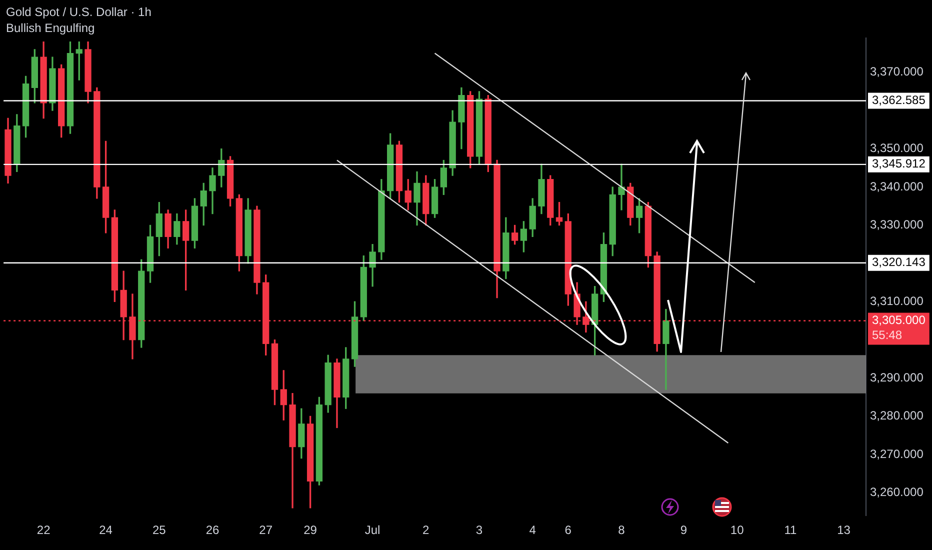 Image resolution: width=932 pixels, height=550 pixels. What do you see at coordinates (899, 163) in the screenshot?
I see `ref-line-label: 3,345.912` at bounding box center [899, 163].